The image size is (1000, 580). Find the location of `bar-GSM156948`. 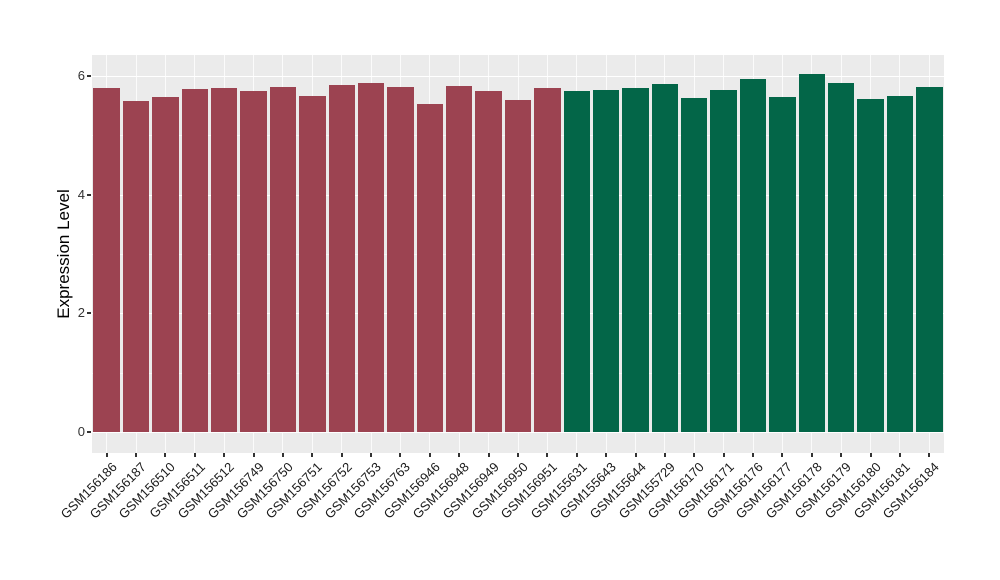

bar-GSM156948 is located at coordinates (459, 258).